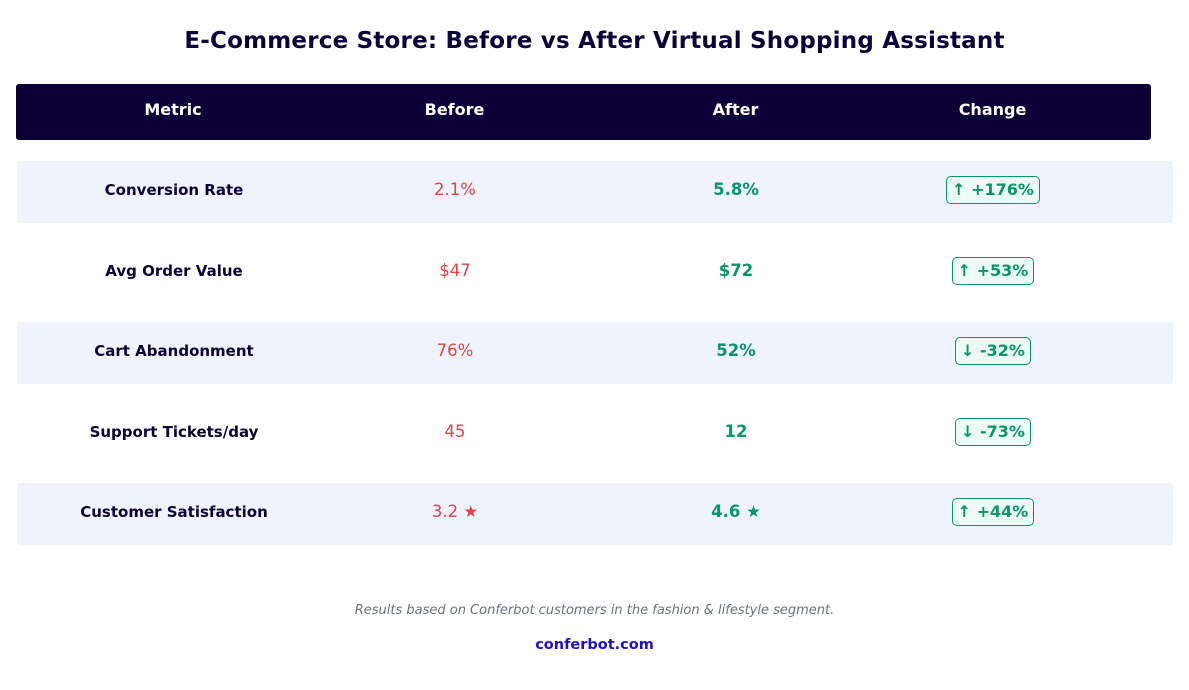 This screenshot has height=690, width=1189. Describe the element at coordinates (736, 511) in the screenshot. I see `after-cell: 4.6 ★` at that location.